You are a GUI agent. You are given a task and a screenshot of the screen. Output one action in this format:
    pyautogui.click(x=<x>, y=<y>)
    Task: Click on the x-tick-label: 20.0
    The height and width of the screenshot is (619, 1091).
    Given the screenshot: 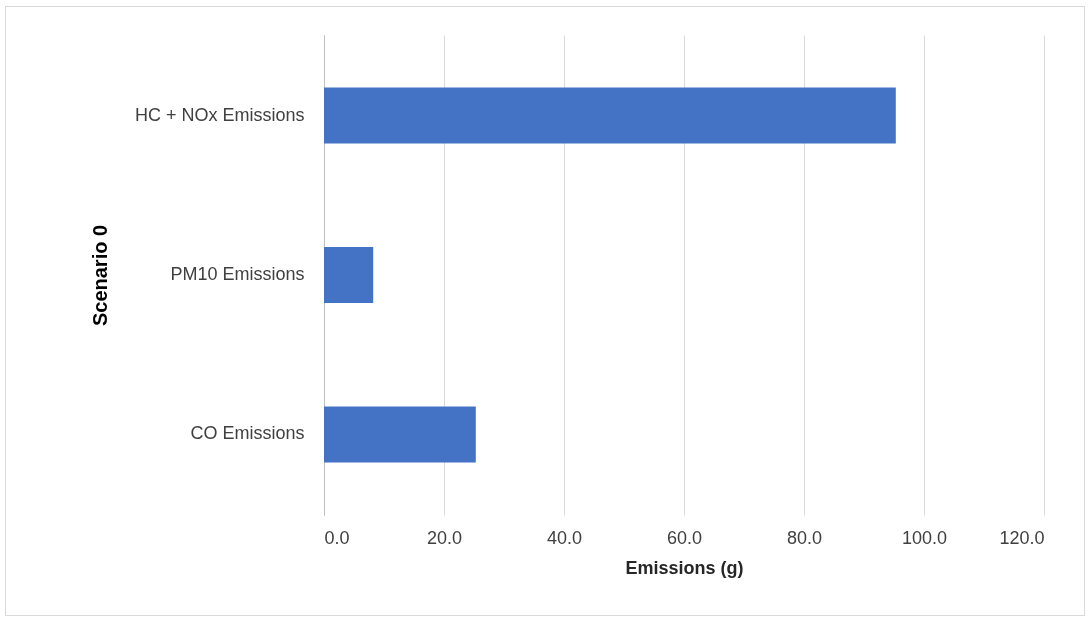 What is the action you would take?
    pyautogui.click(x=444, y=537)
    